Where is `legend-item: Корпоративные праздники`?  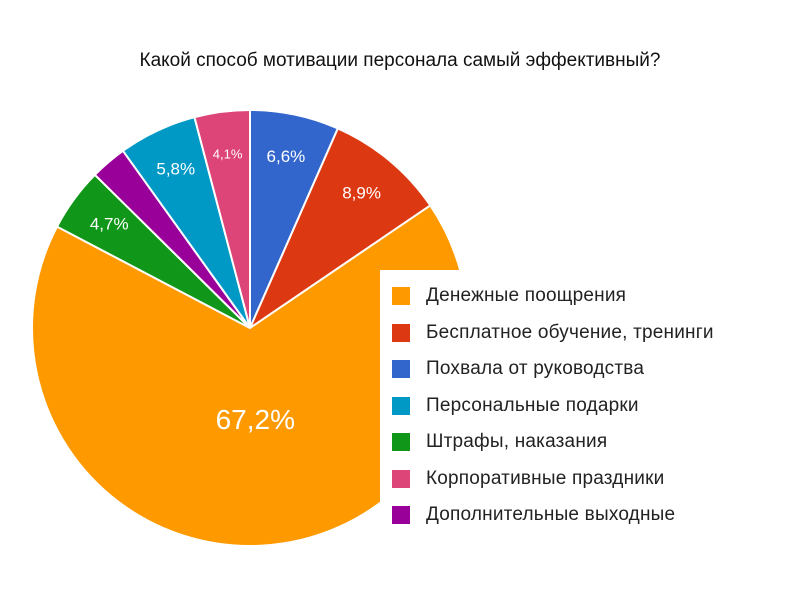 legend-item: Корпоративные праздники is located at coordinates (591, 479).